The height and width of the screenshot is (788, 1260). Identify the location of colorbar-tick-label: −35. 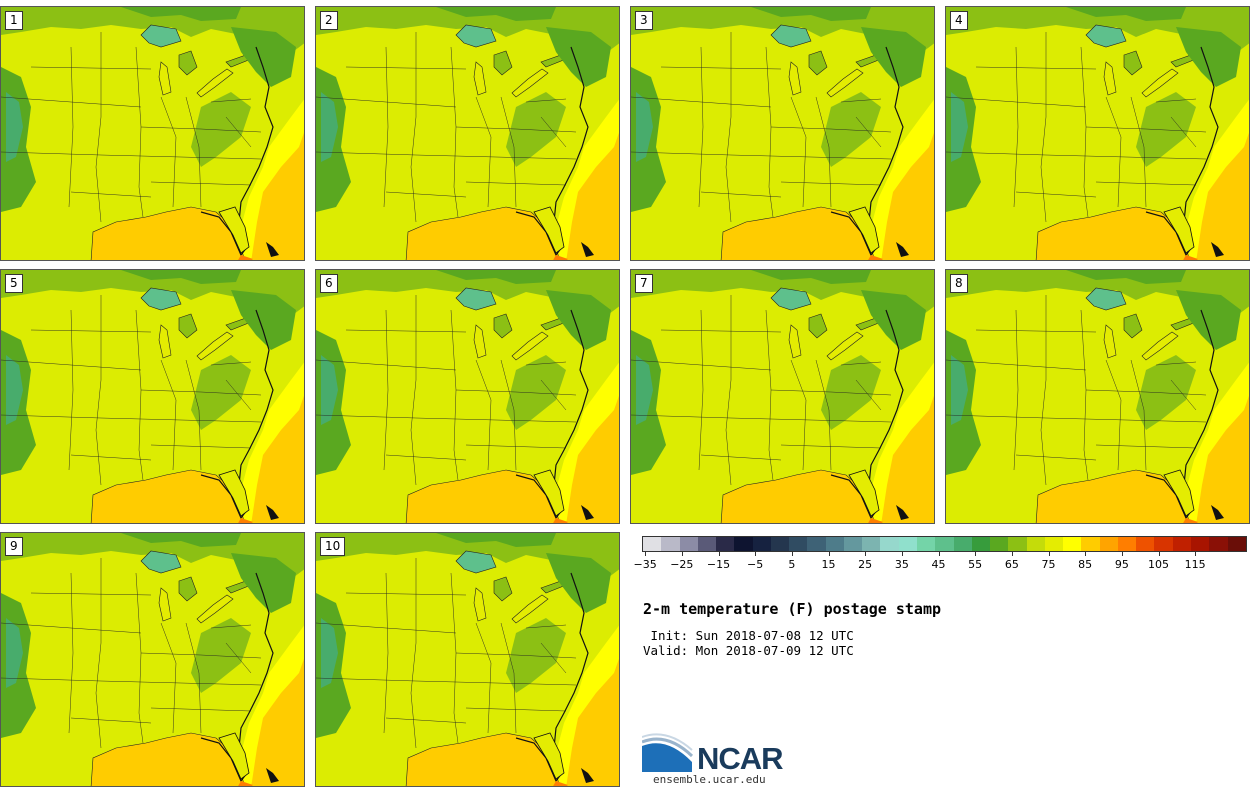
(645, 564).